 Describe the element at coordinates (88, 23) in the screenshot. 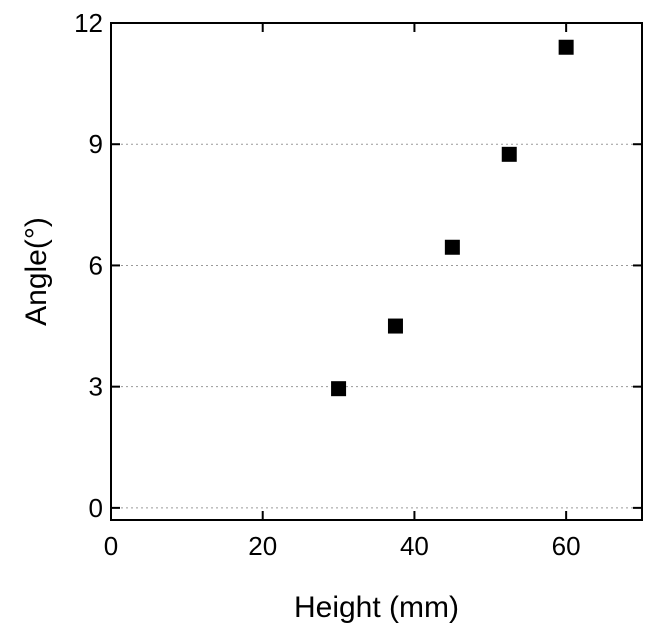

I see `y-tick-label: 12` at that location.